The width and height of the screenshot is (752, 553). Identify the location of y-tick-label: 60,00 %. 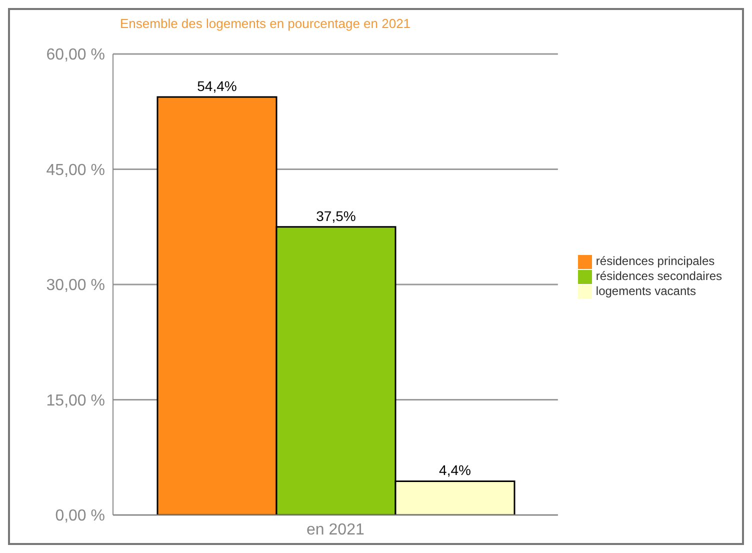
(75, 55).